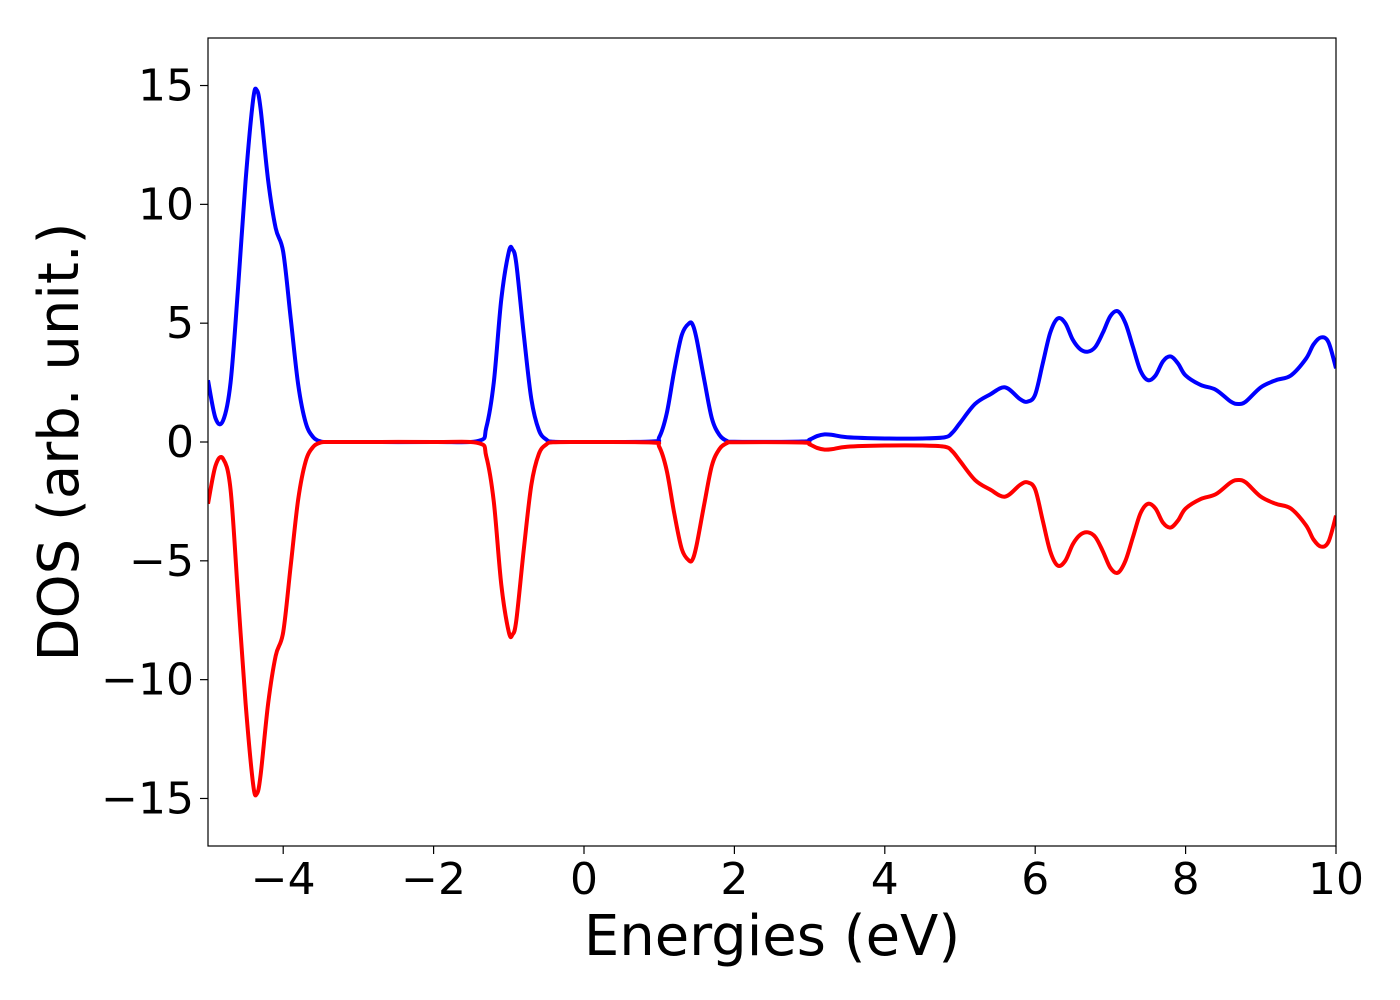 The image size is (1400, 1000). What do you see at coordinates (807, 875) in the screenshot?
I see `x-axis: −4 −2 0 2 4 6 8 10` at bounding box center [807, 875].